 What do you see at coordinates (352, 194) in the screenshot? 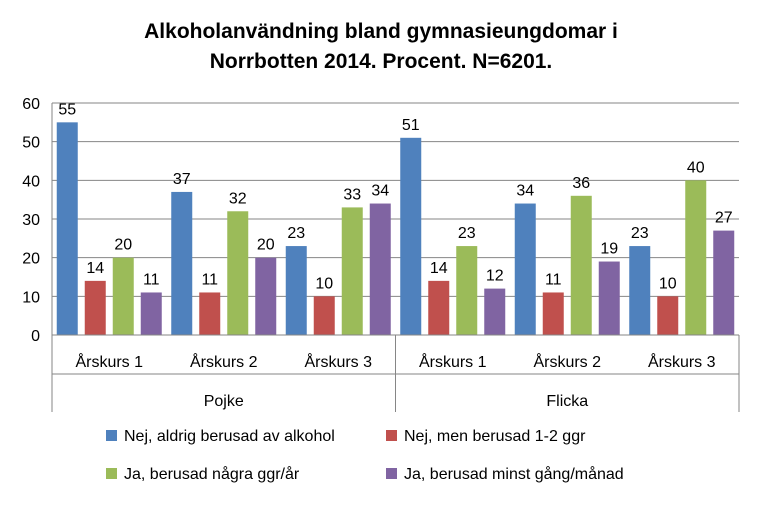
I see `data-label: 33` at bounding box center [352, 194].